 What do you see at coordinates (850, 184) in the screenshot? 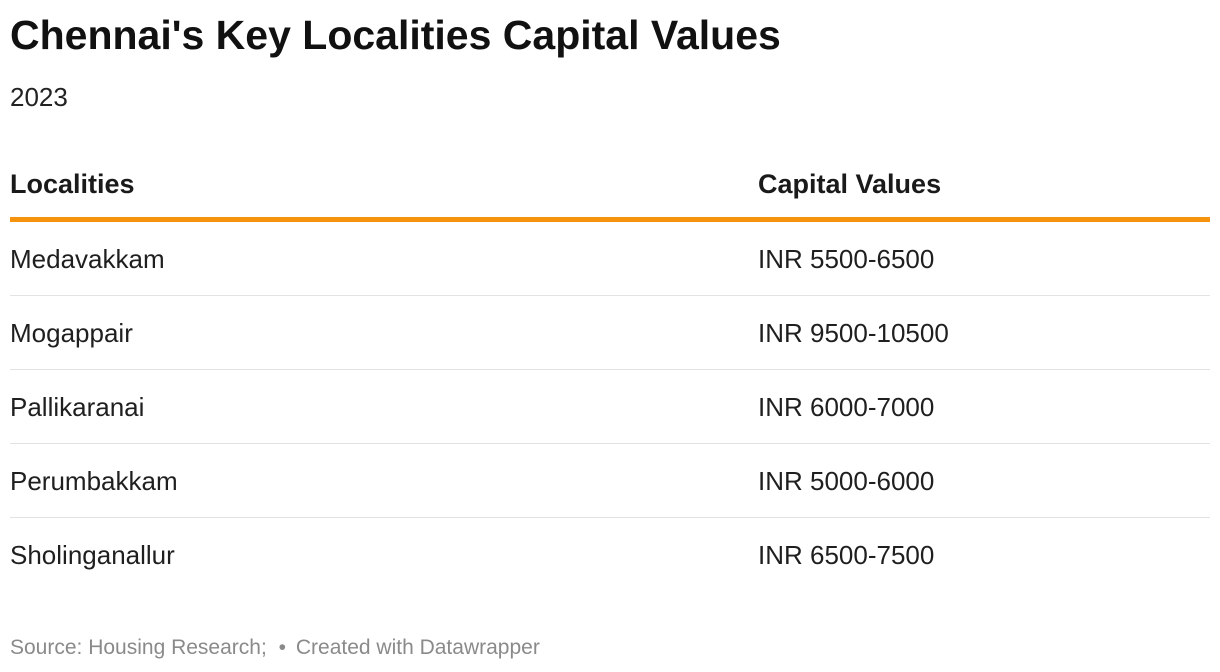
I see `column-header-capital-values: Capital Values` at bounding box center [850, 184].